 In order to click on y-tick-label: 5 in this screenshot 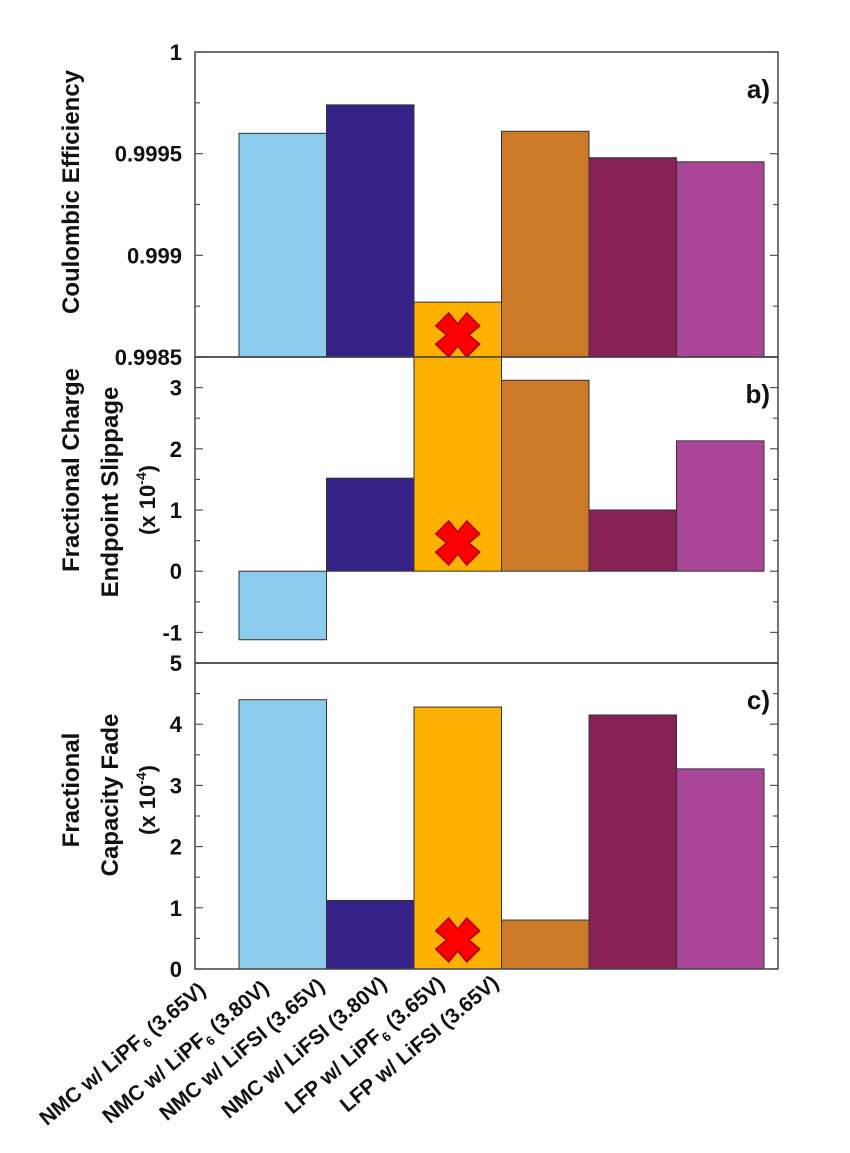, I will do `click(176, 663)`.